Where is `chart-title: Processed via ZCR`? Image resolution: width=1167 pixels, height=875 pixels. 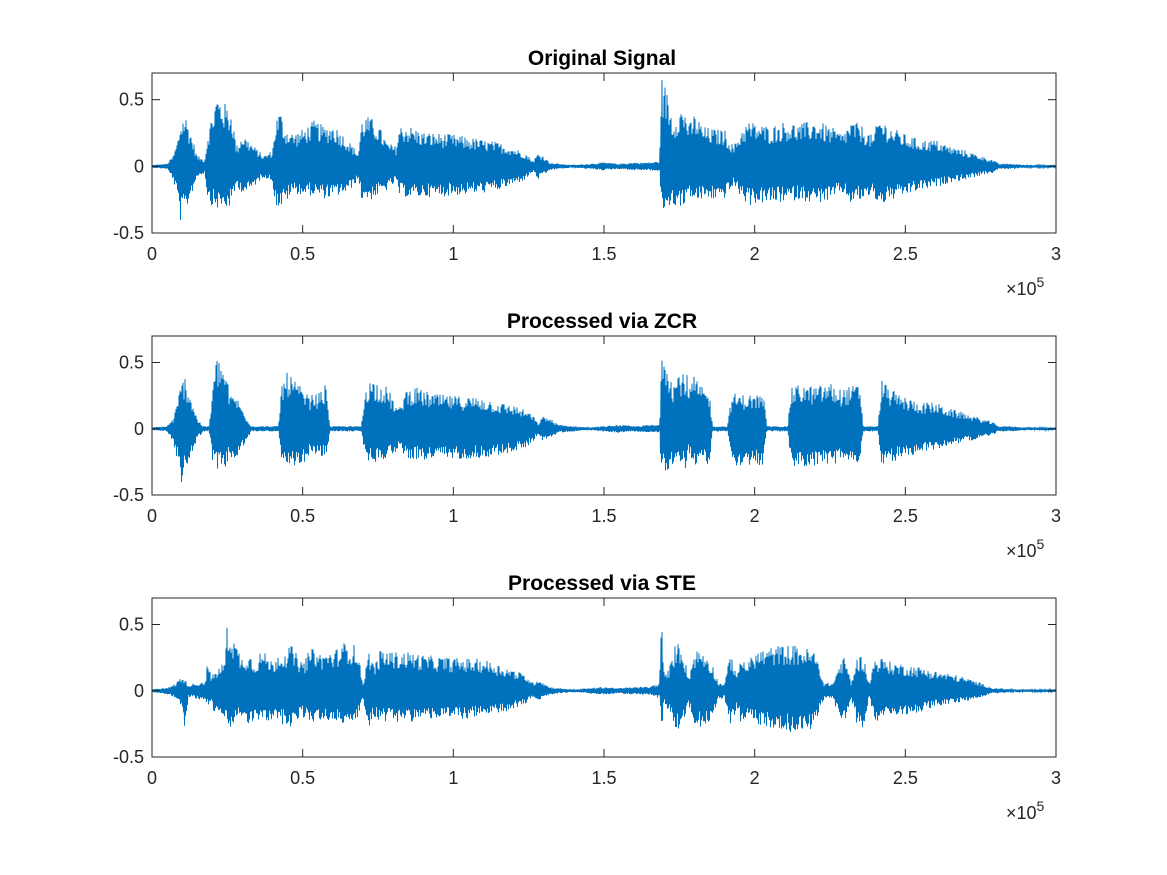
chart-title: Processed via ZCR is located at coordinates (602, 321).